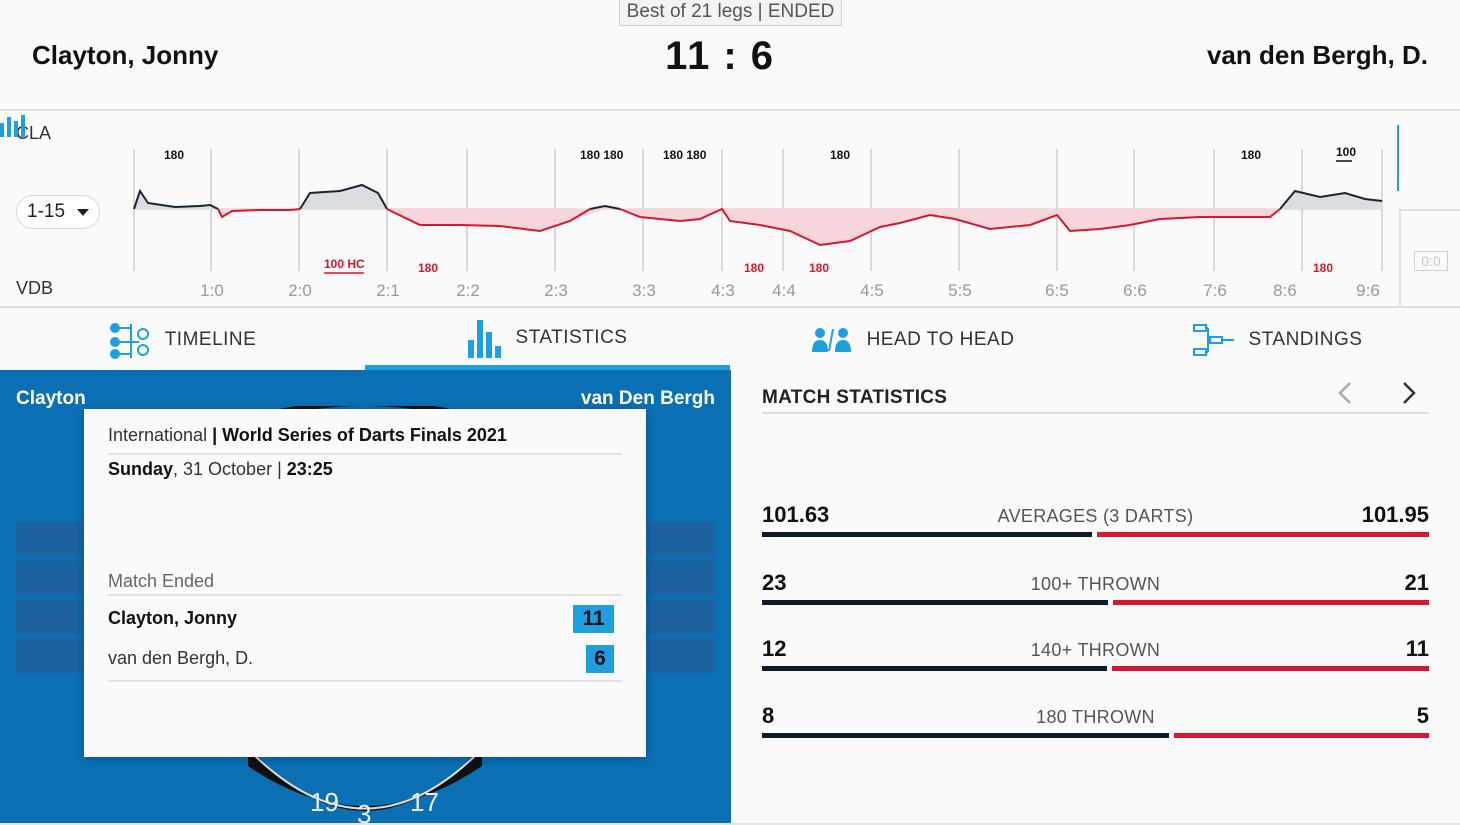 The height and width of the screenshot is (825, 1460). I want to click on mini-score-box: 0:0, so click(1431, 261).